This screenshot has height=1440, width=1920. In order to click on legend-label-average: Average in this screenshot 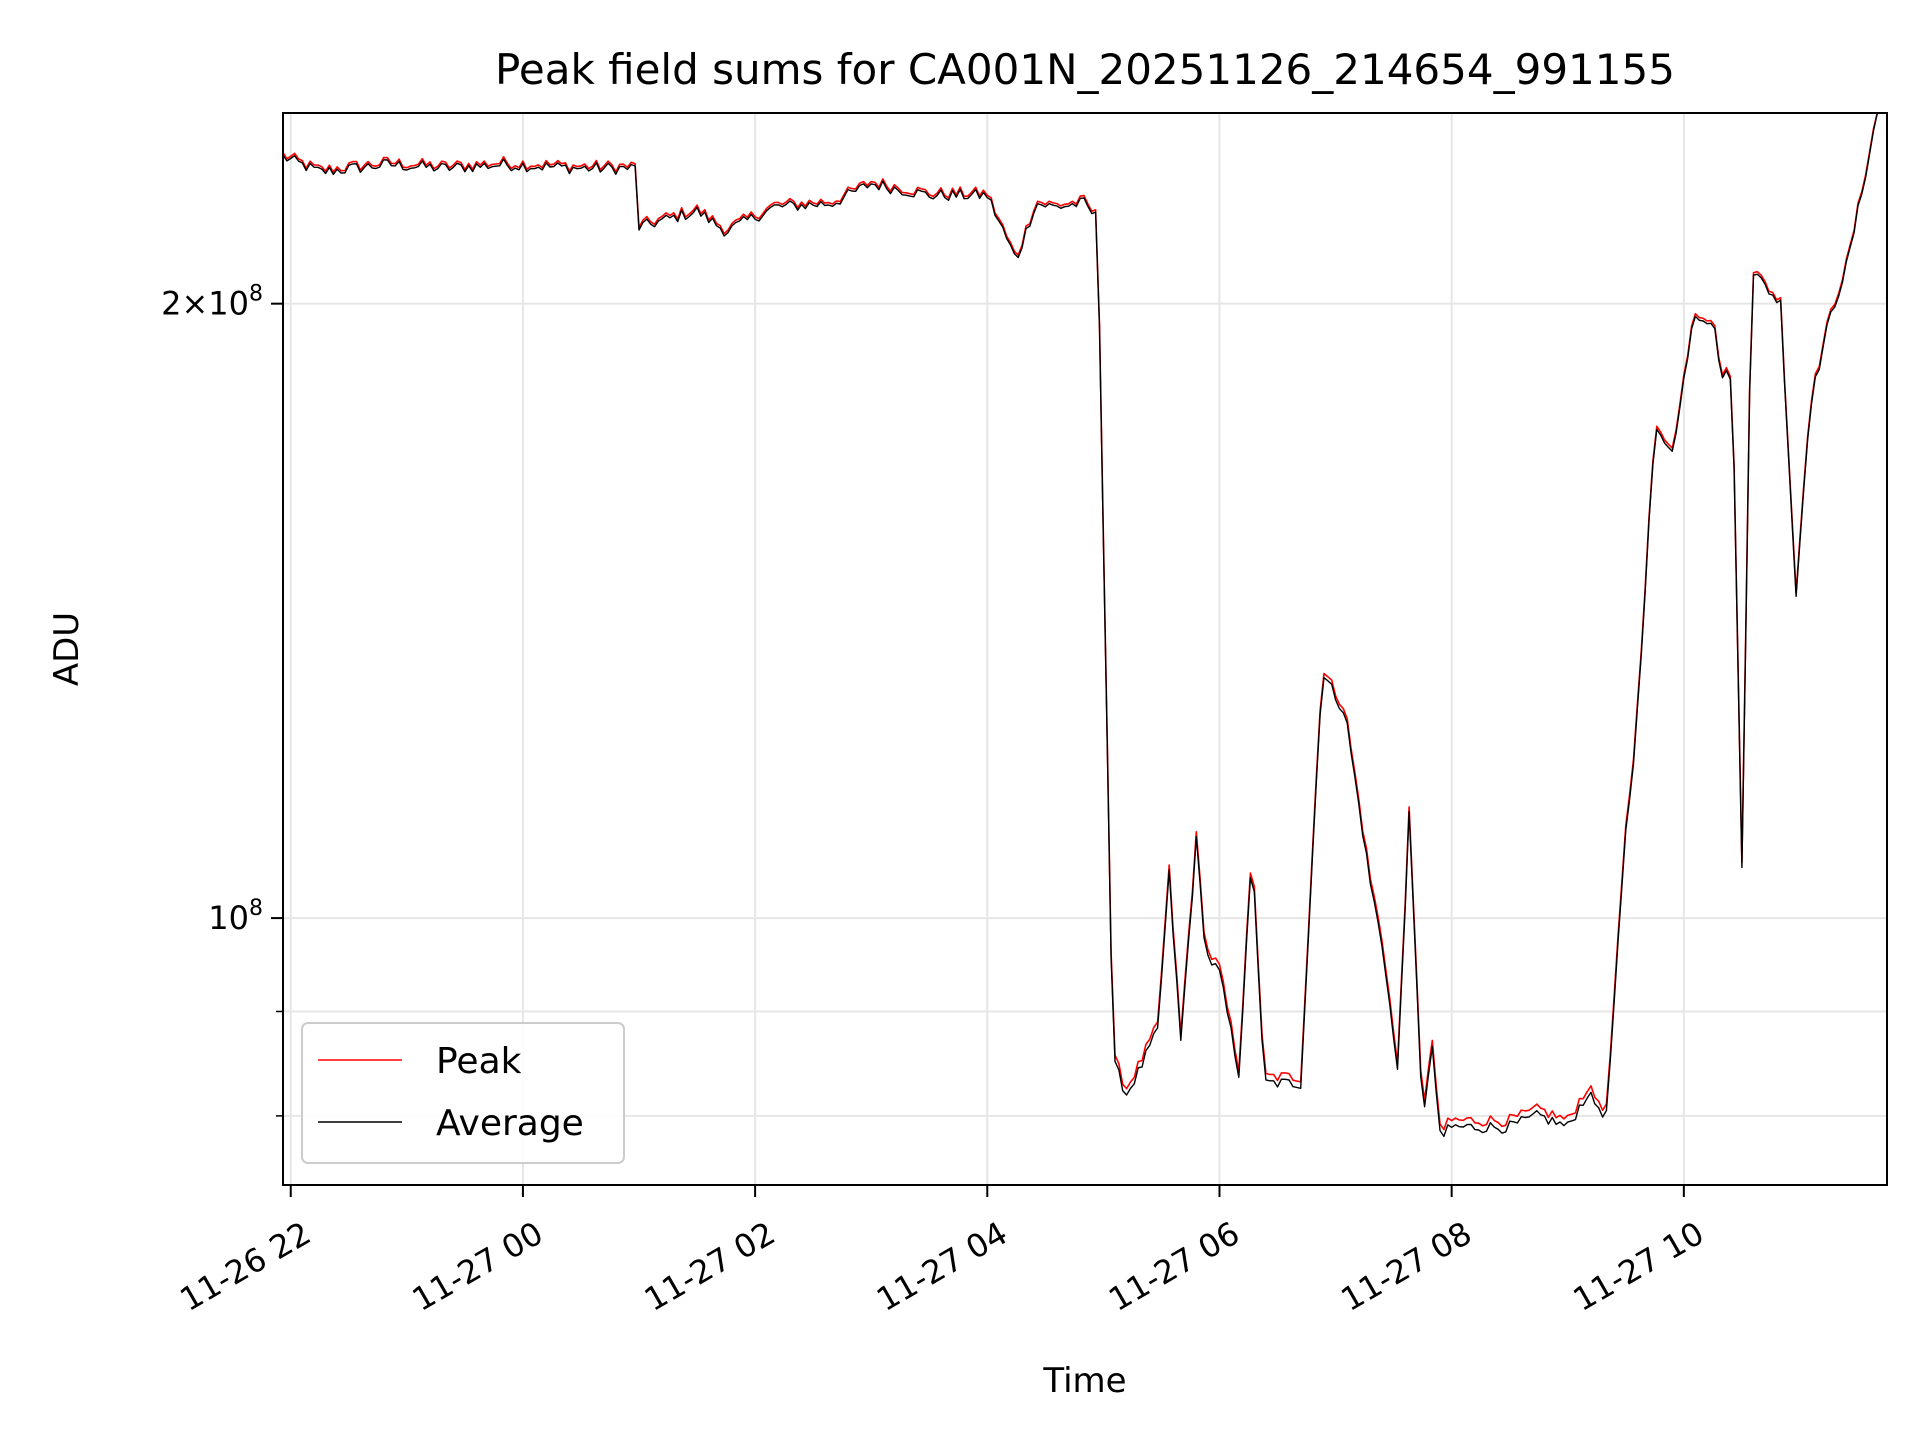, I will do `click(510, 1123)`.